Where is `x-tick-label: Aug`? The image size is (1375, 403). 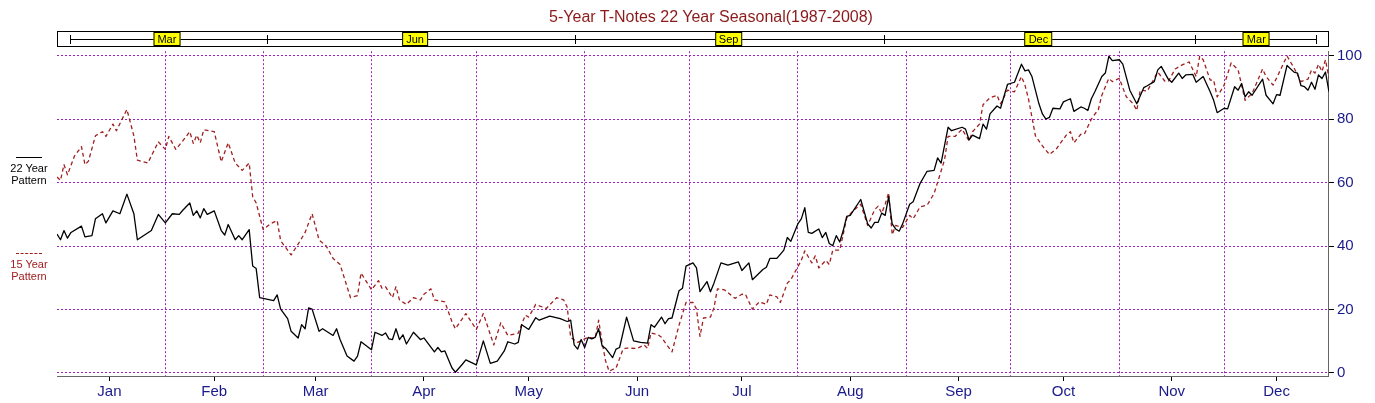 x-tick-label: Aug is located at coordinates (850, 391).